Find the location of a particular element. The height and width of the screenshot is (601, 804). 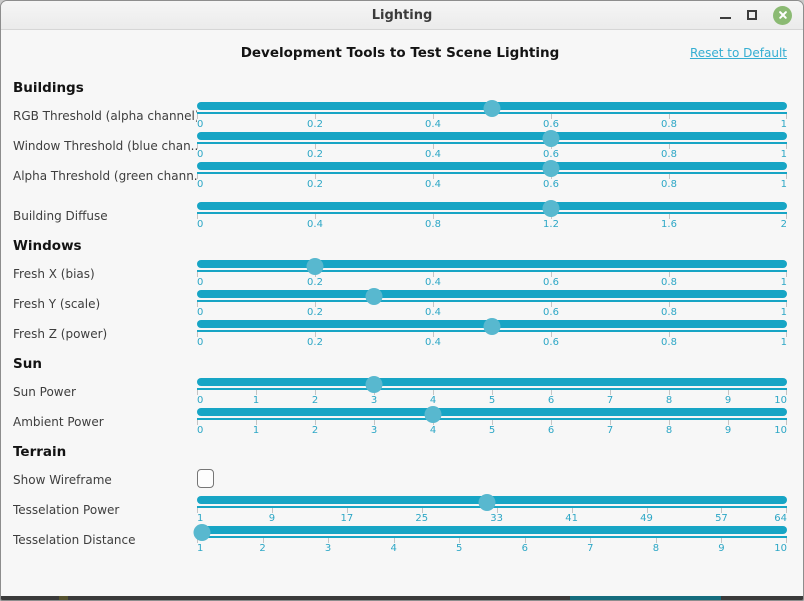

row-label: Fresh Z (power) is located at coordinates (60, 334).